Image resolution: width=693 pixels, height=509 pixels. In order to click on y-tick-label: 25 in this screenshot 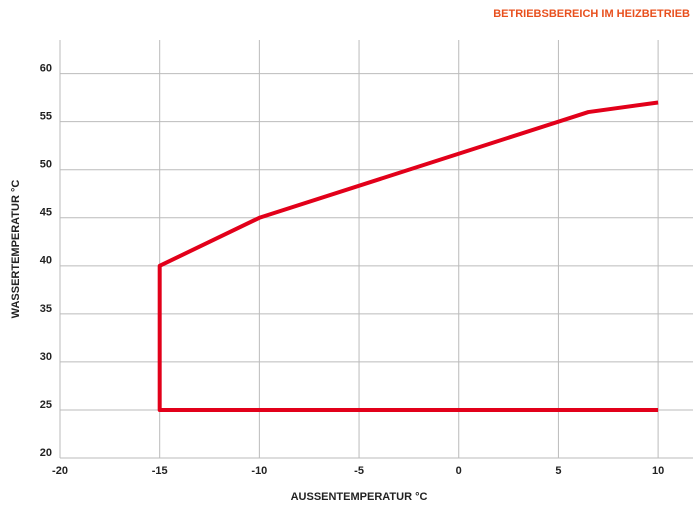, I will do `click(46, 405)`.